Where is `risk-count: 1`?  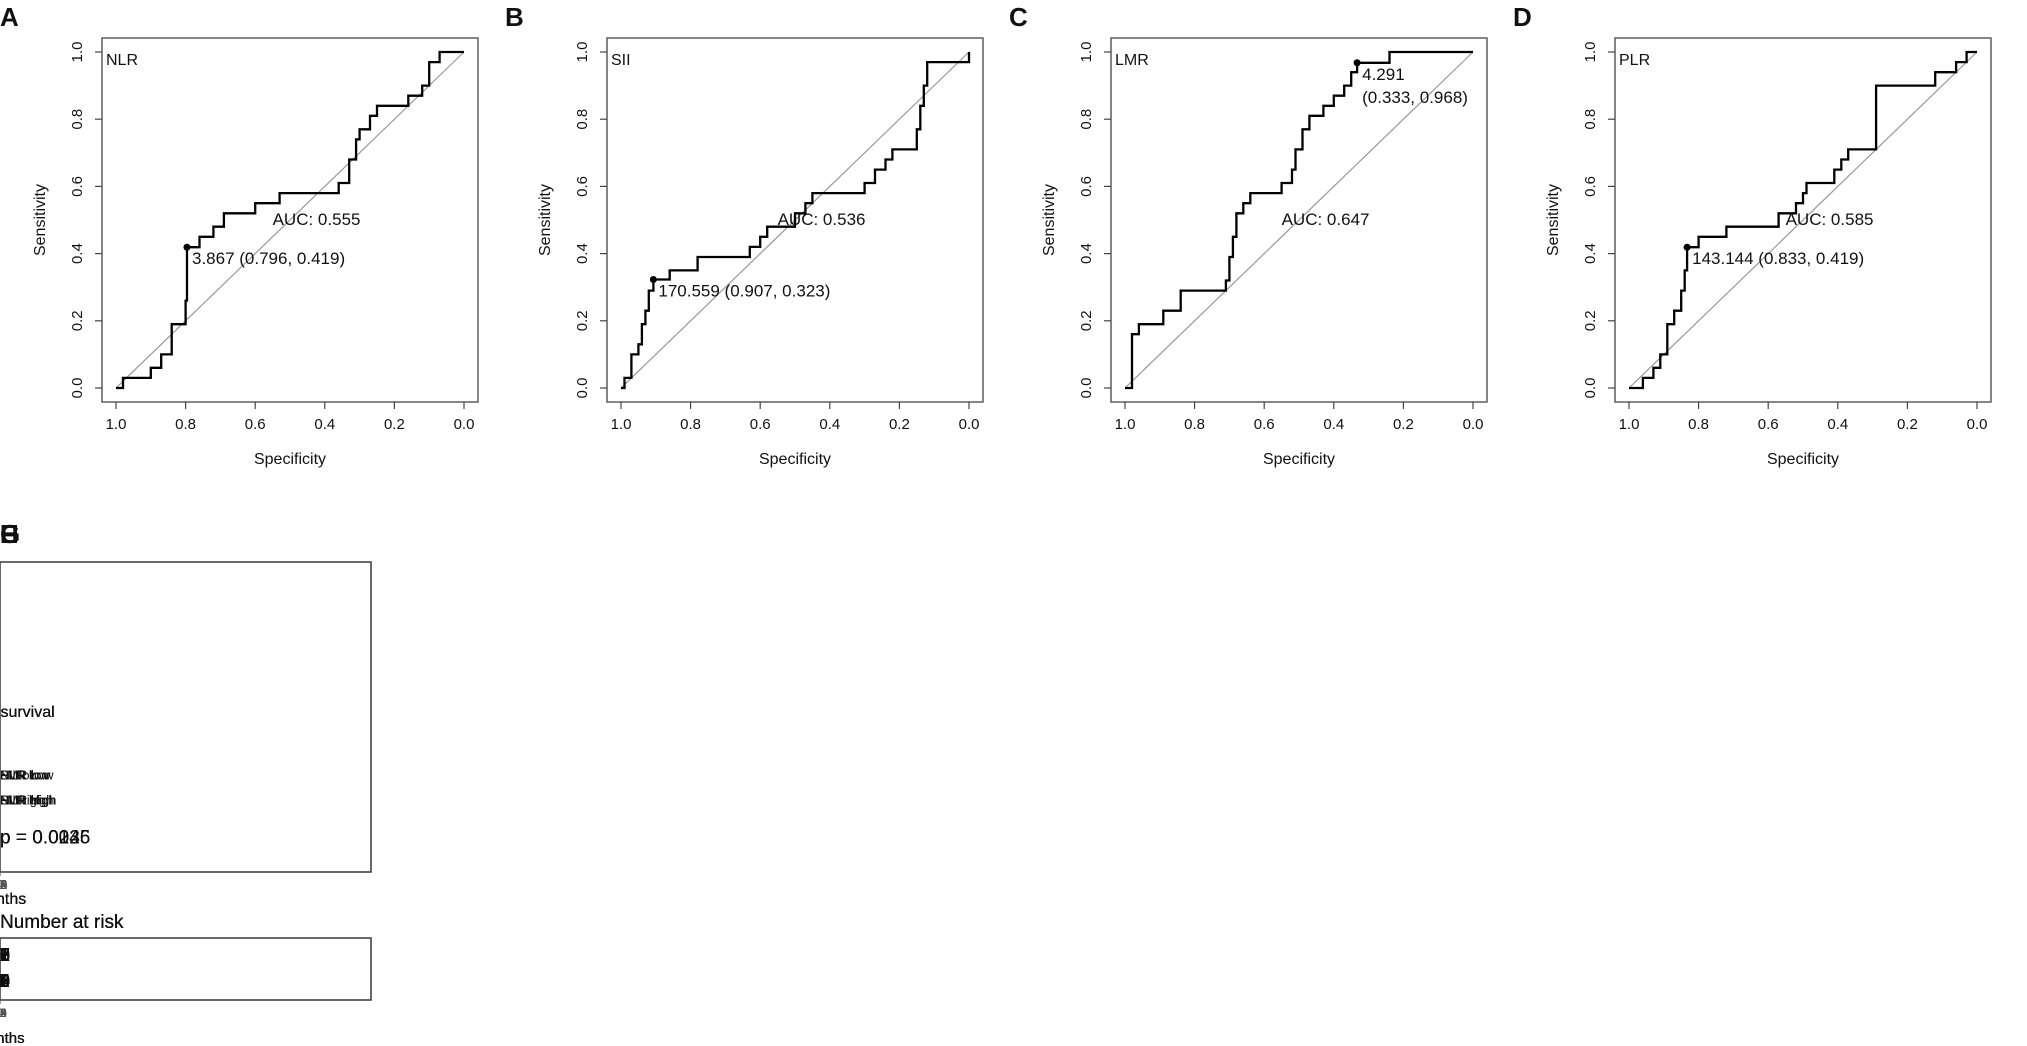 risk-count: 1 is located at coordinates (2, 981).